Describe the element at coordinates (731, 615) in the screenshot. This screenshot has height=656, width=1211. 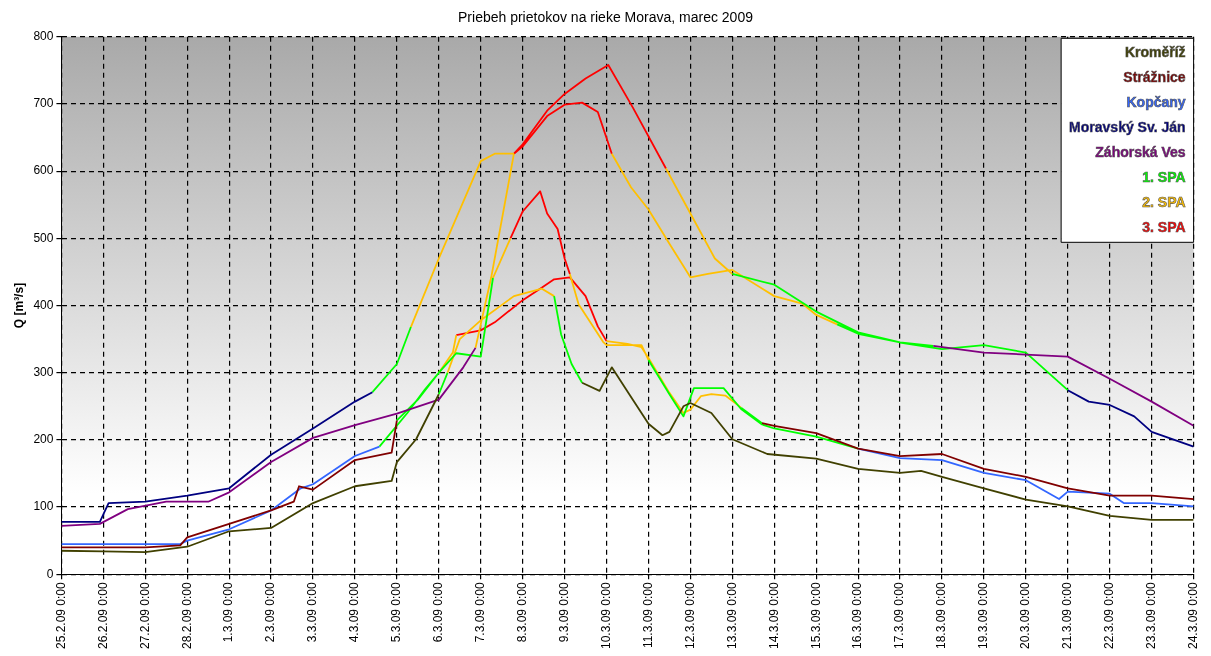
I see `x-tick-label: 13.3.09 0:00` at that location.